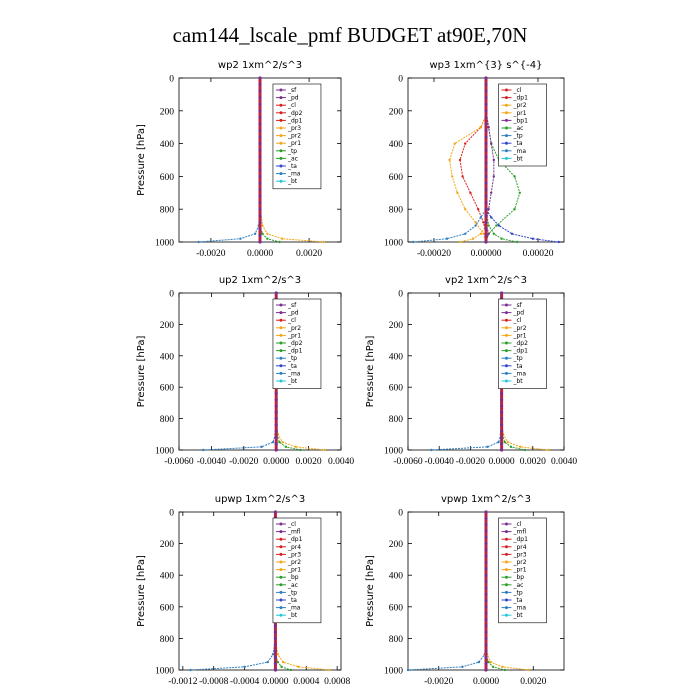 This screenshot has width=700, height=700. What do you see at coordinates (275, 682) in the screenshot?
I see `x-tick-label: 0.0000` at bounding box center [275, 682].